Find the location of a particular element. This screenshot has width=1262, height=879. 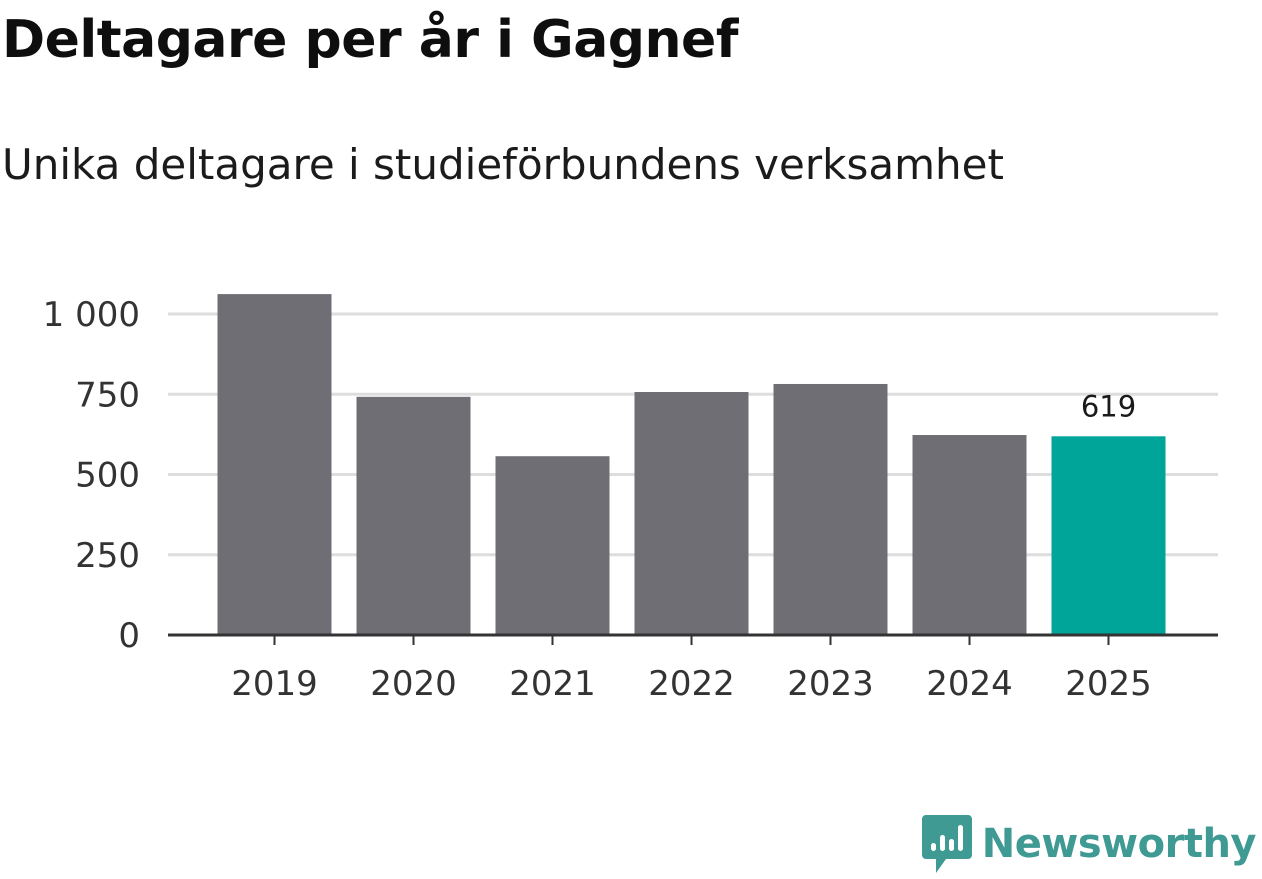

y-tick-label: 0 is located at coordinates (129, 636).